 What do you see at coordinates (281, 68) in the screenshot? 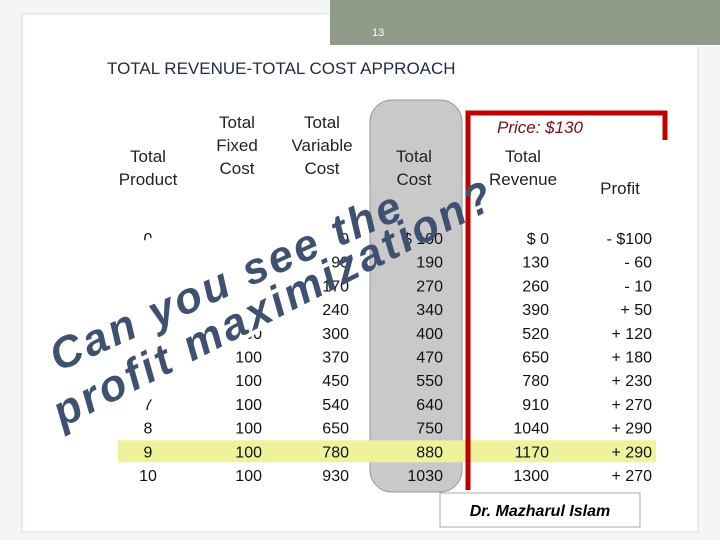
I see `slide-title: TOTAL REVENUE-TOTAL COST APPROACH` at bounding box center [281, 68].